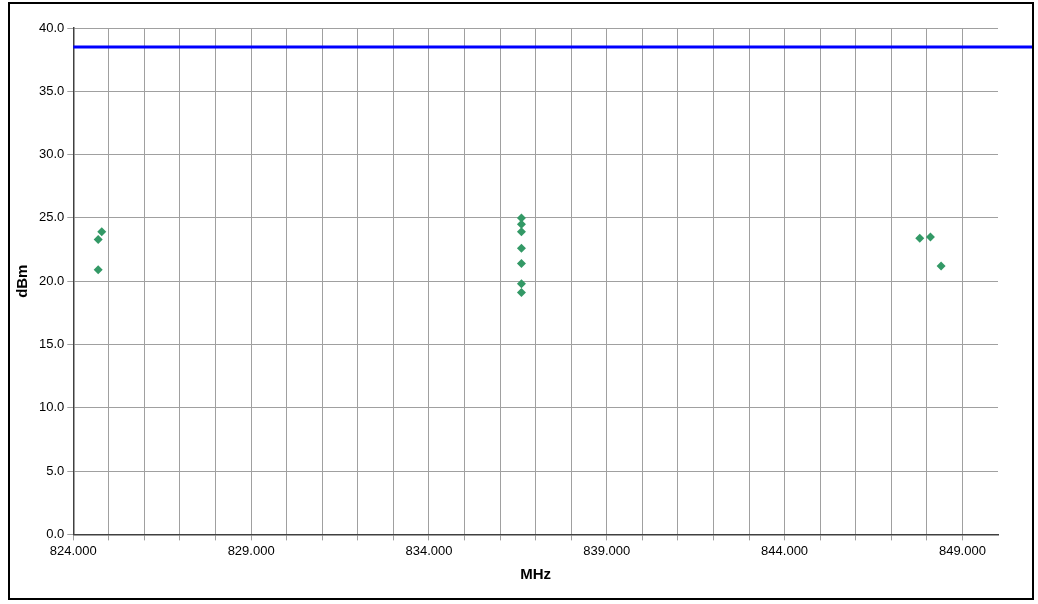 The width and height of the screenshot is (1038, 604). What do you see at coordinates (51, 27) in the screenshot?
I see `y-tick-label: 40.0` at bounding box center [51, 27].